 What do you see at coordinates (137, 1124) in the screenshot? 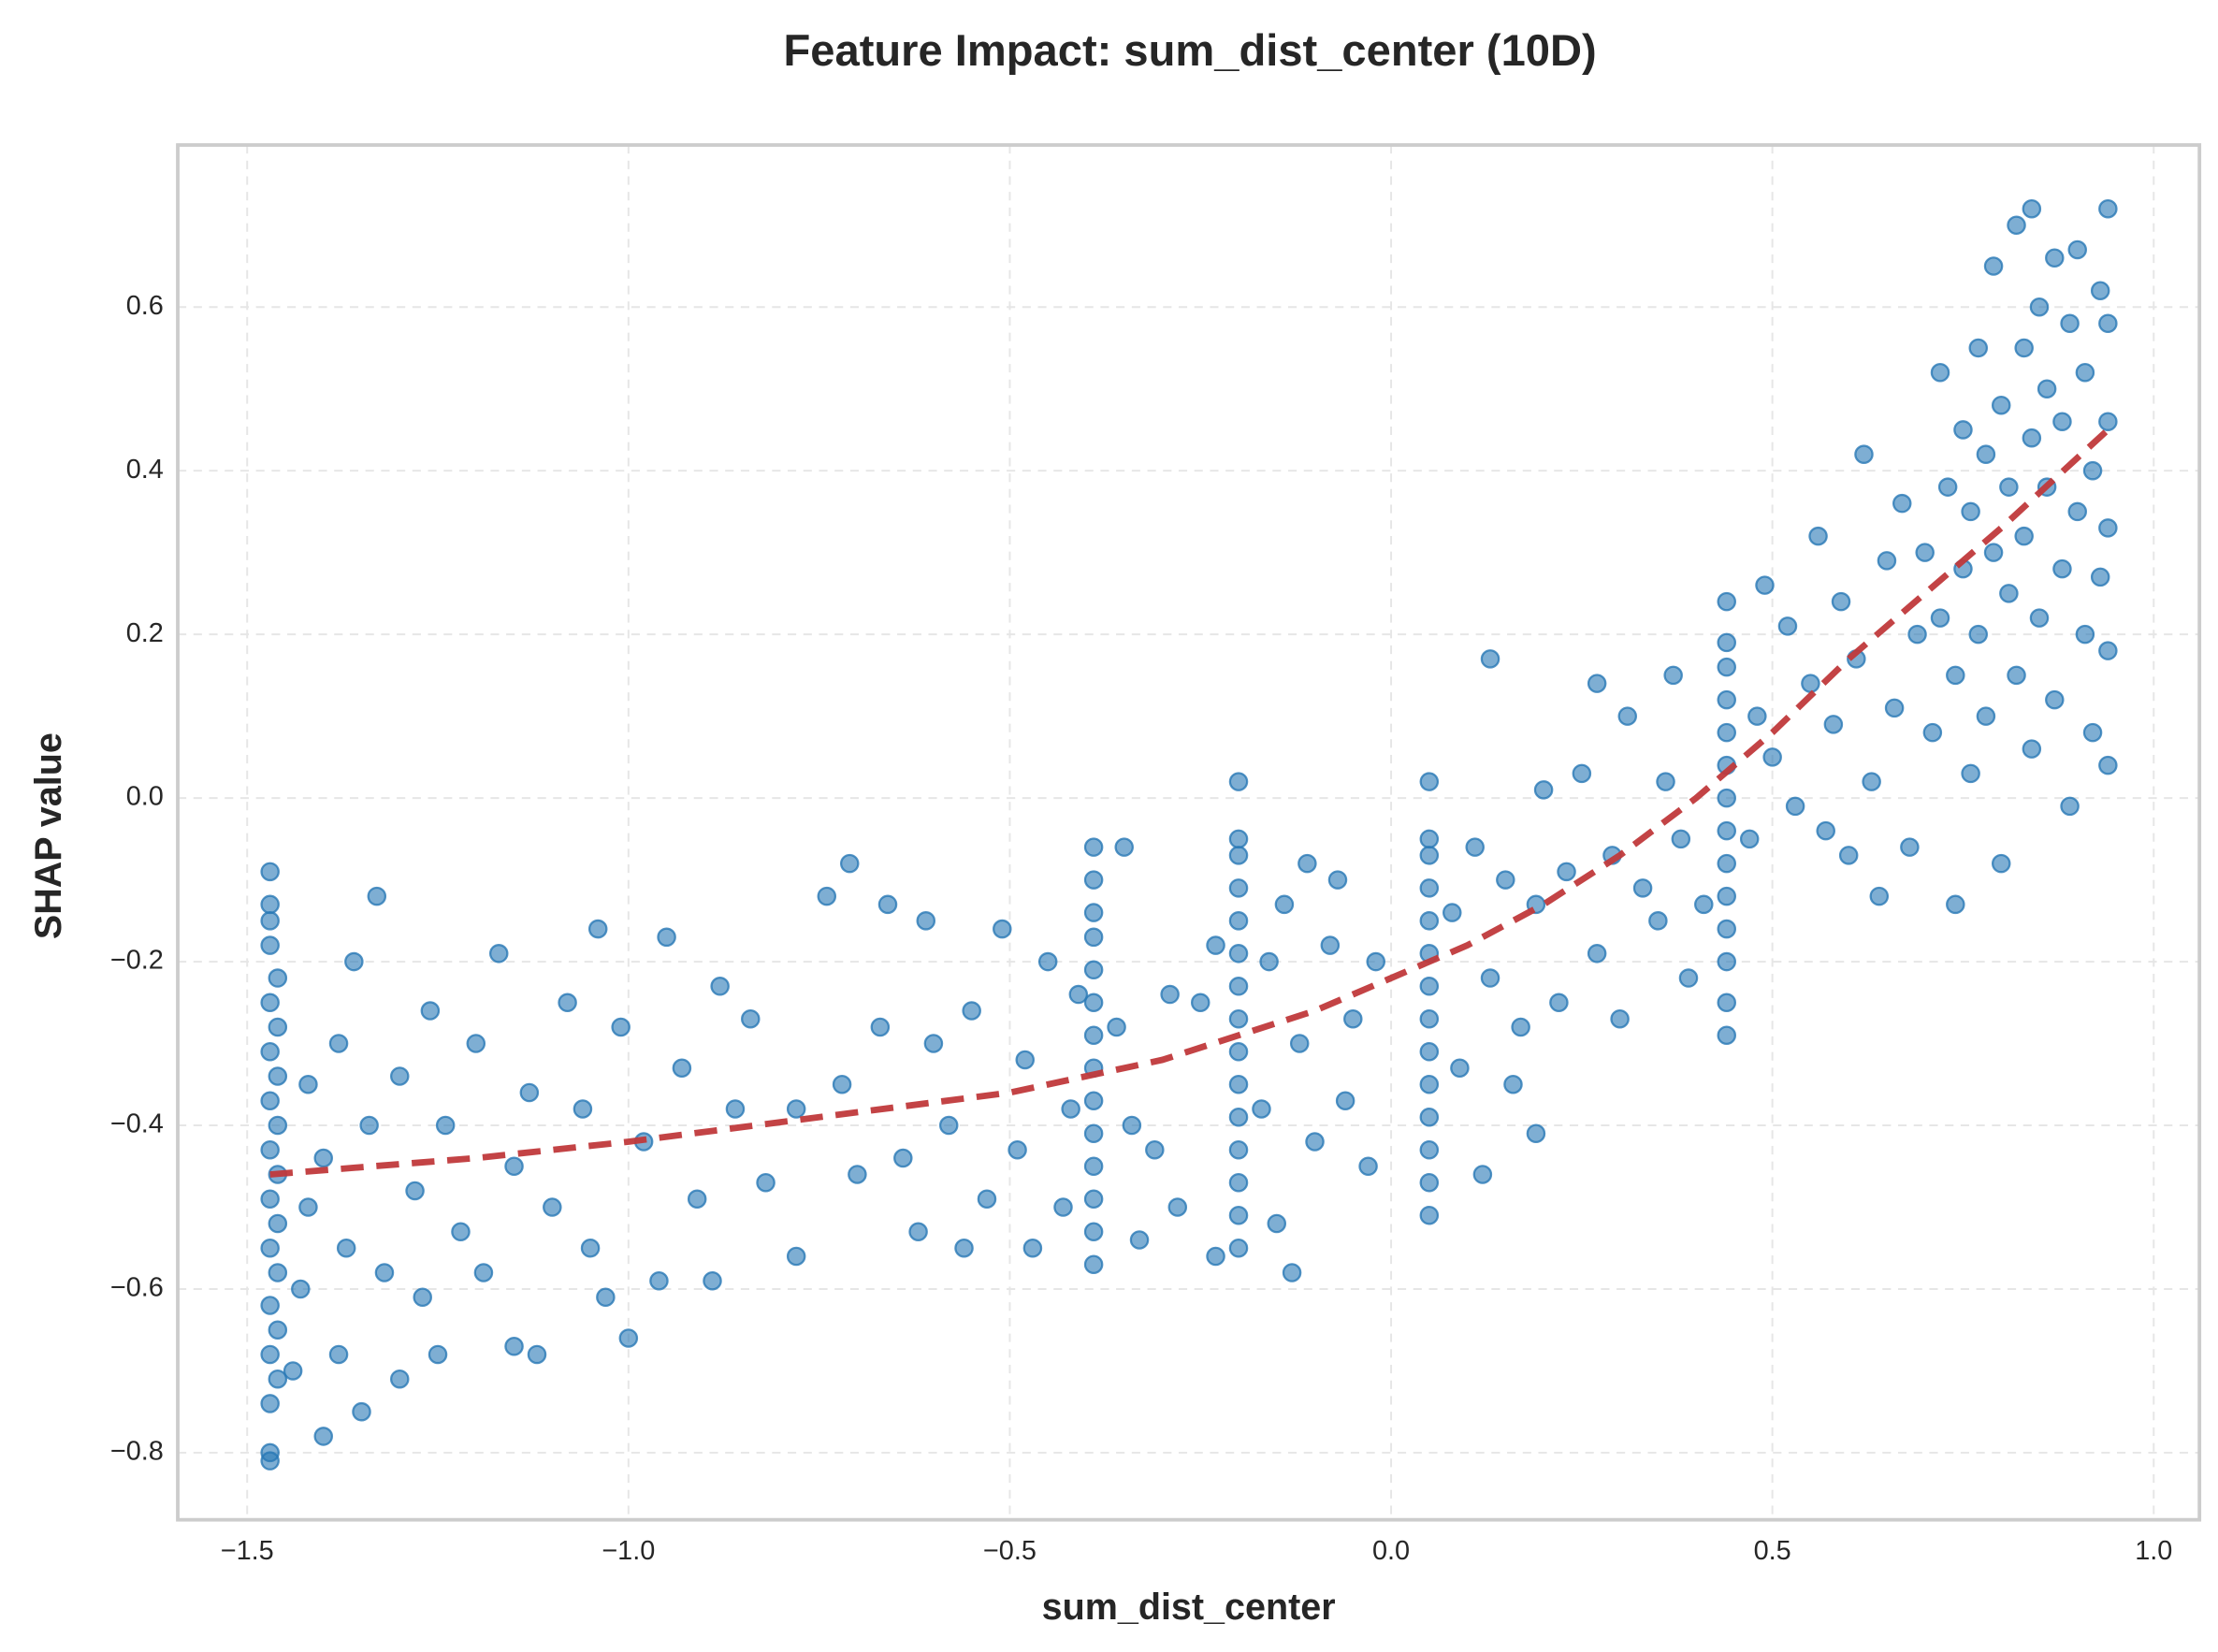
I see `y-tick-label: −0.4` at bounding box center [137, 1124].